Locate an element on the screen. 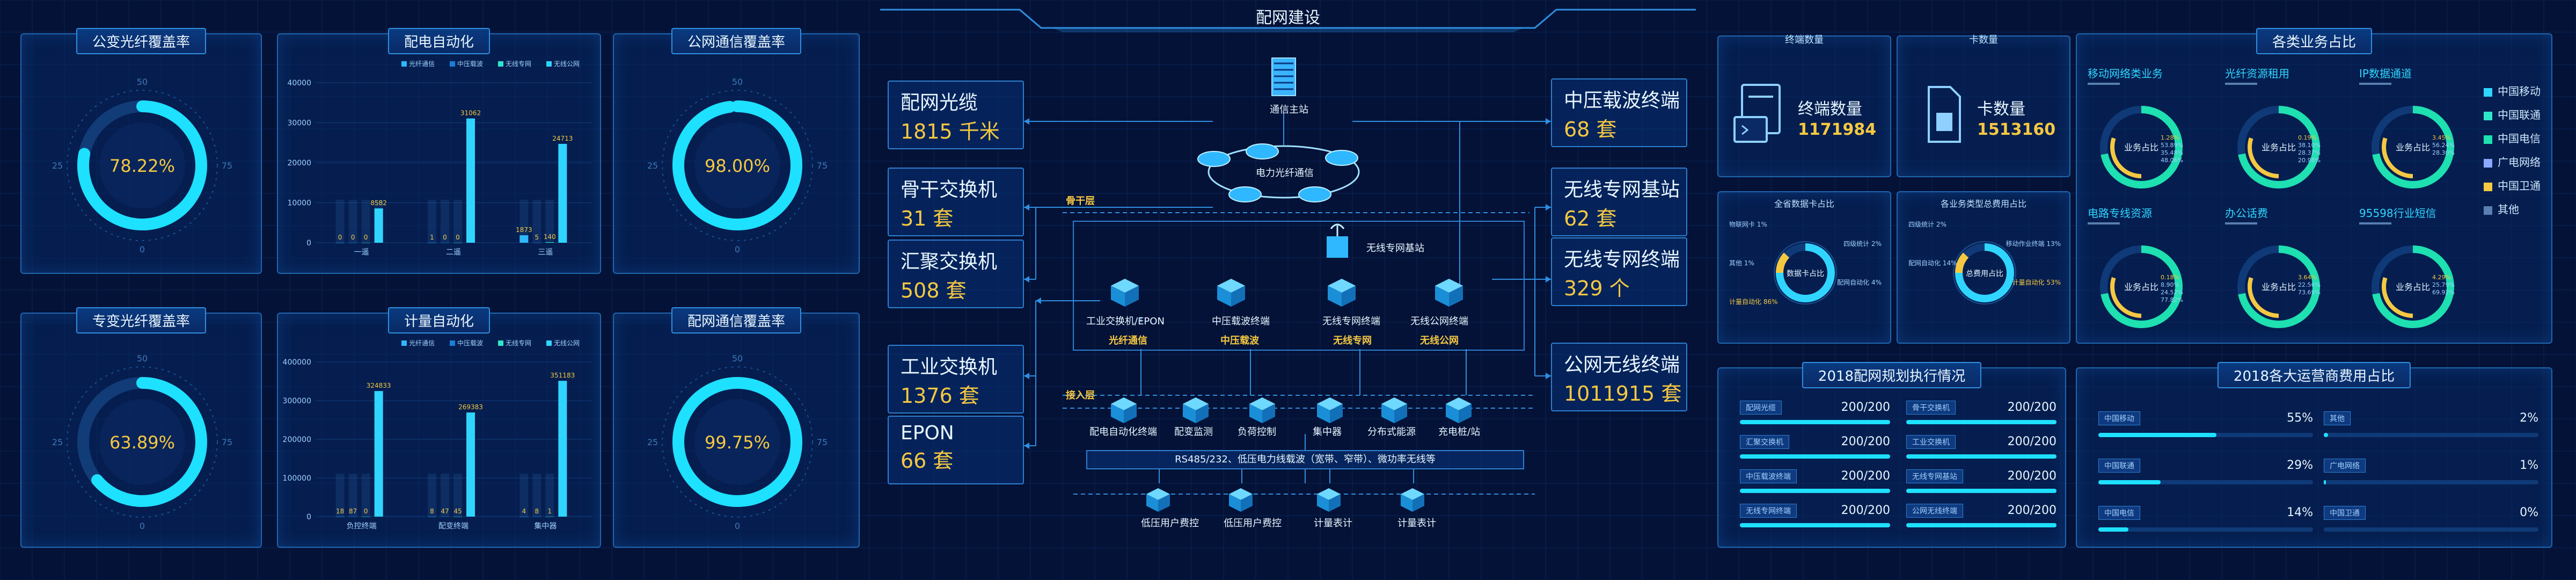 This screenshot has height=580, width=2576. bar-value-label: 269383 is located at coordinates (470, 407).